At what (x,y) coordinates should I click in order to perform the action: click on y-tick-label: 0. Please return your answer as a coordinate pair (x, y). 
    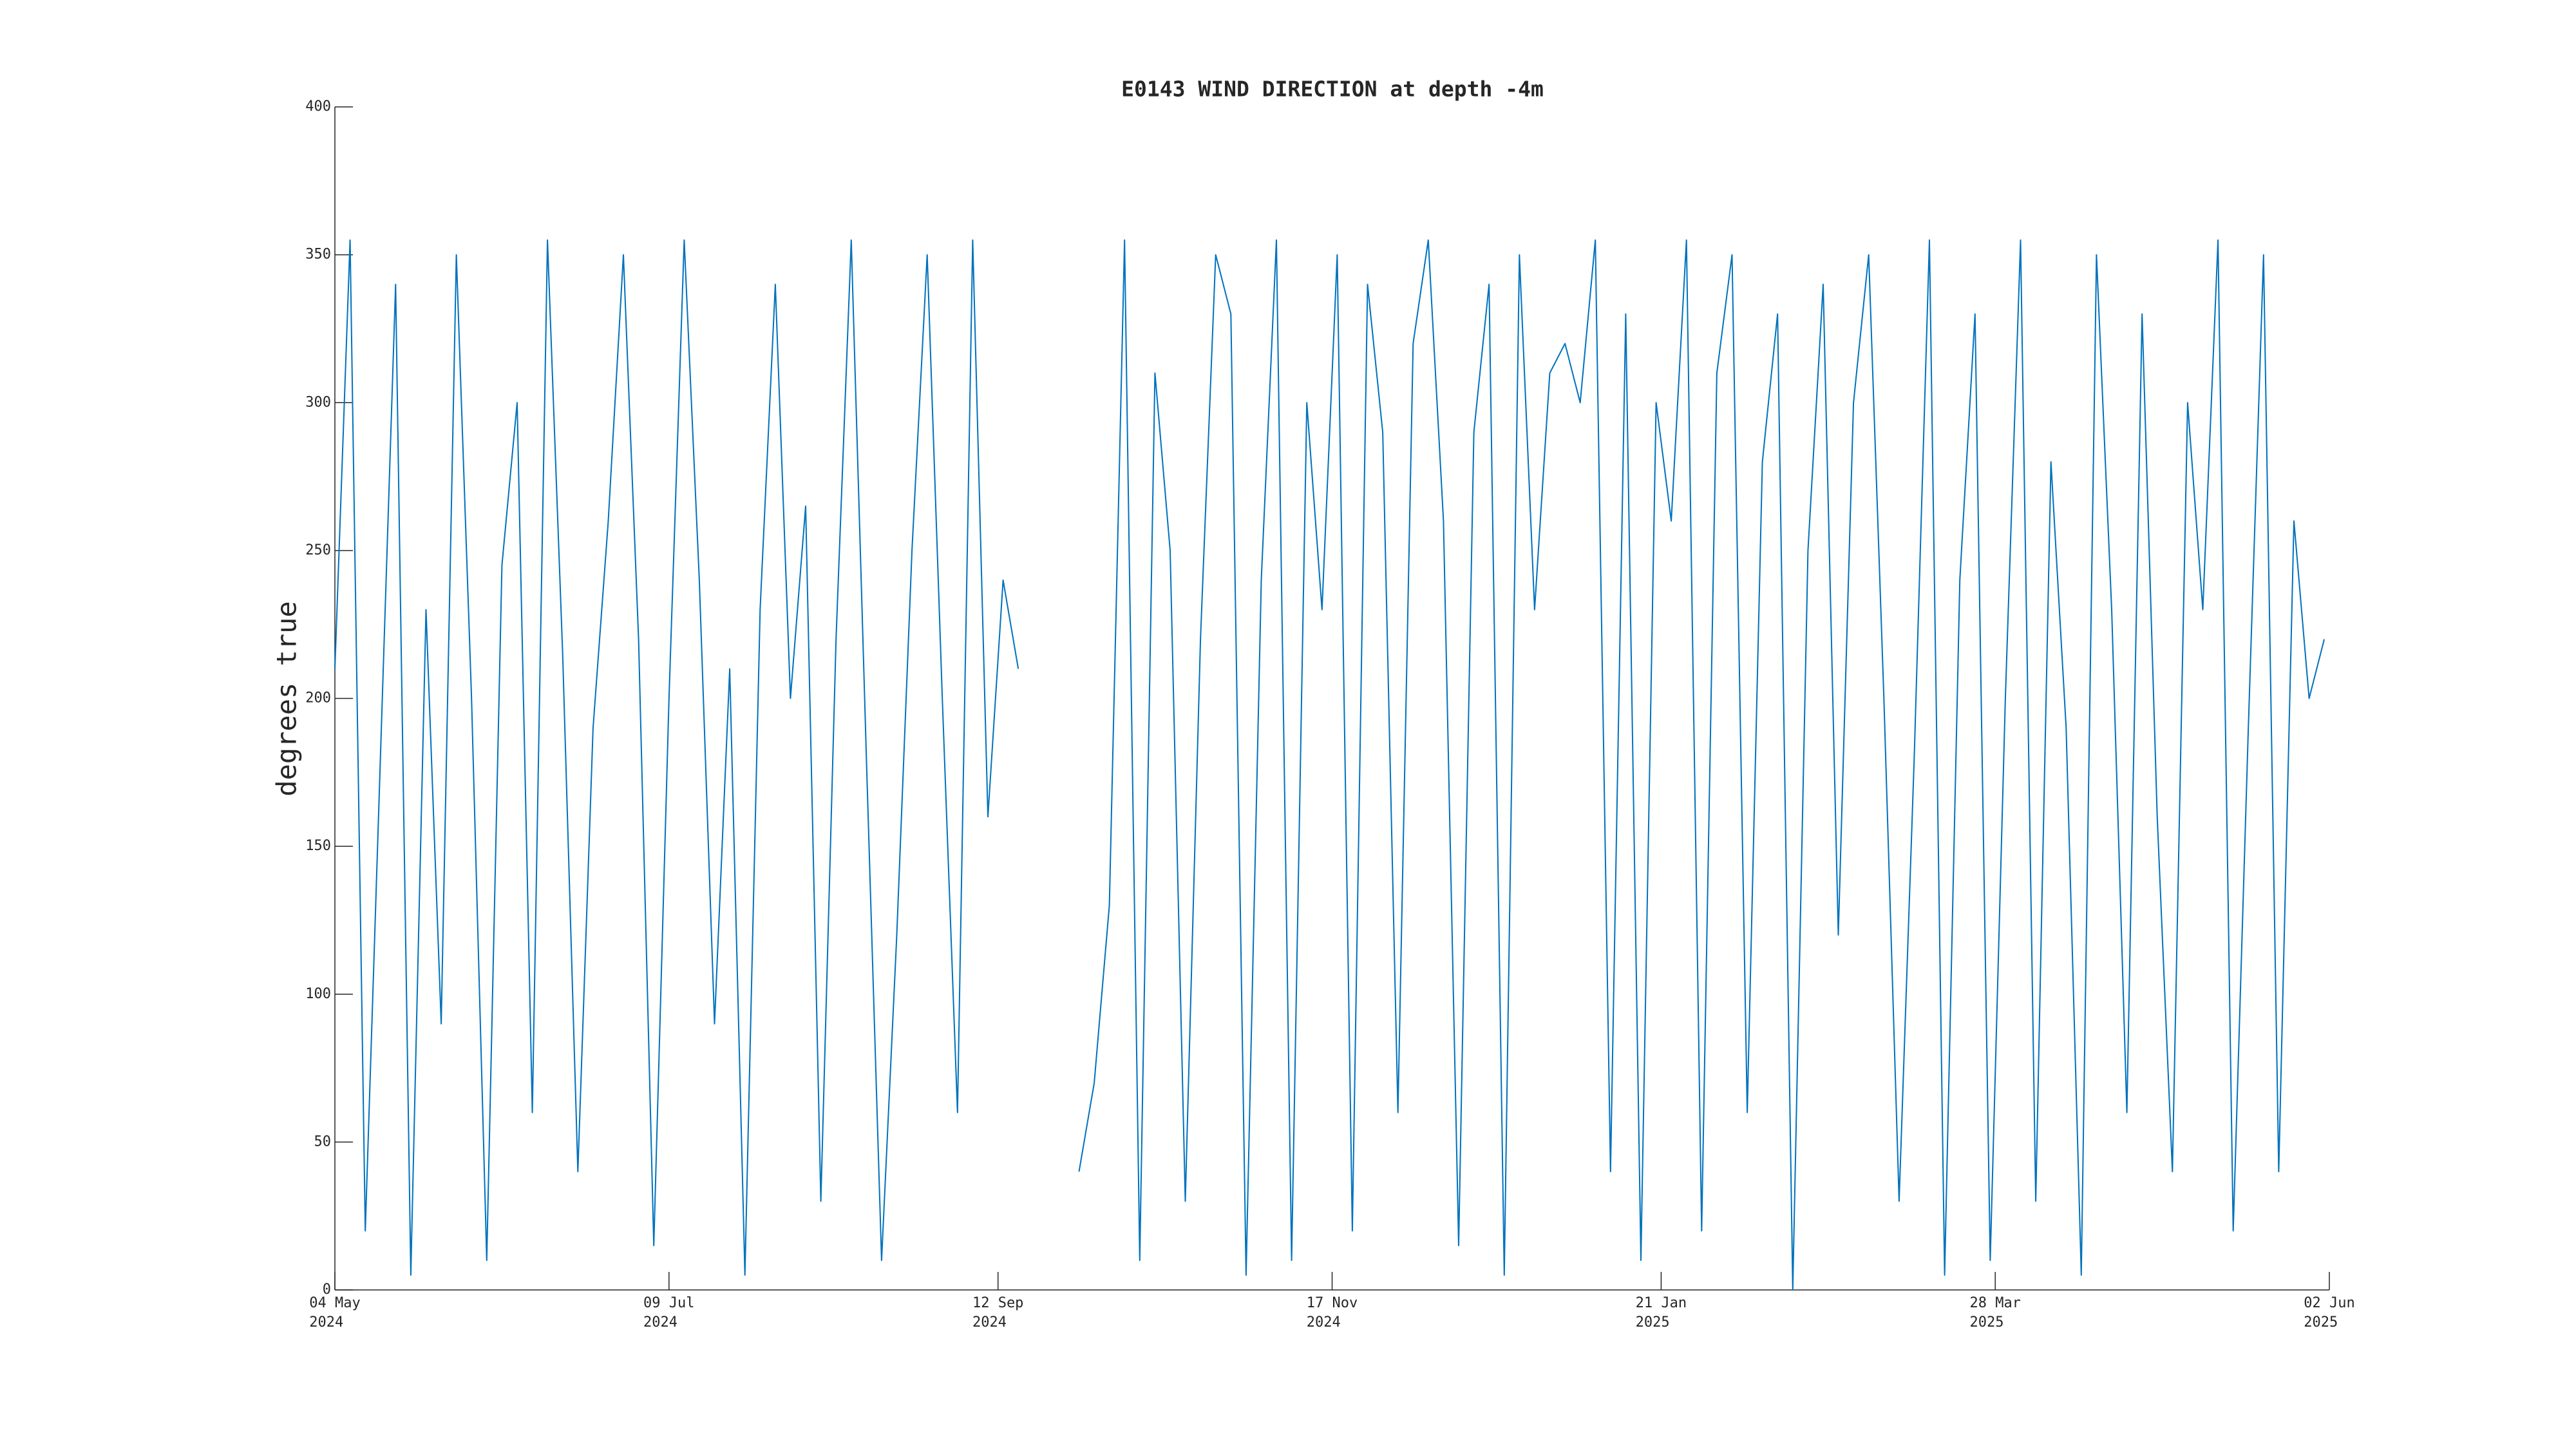
    Looking at the image, I should click on (327, 1290).